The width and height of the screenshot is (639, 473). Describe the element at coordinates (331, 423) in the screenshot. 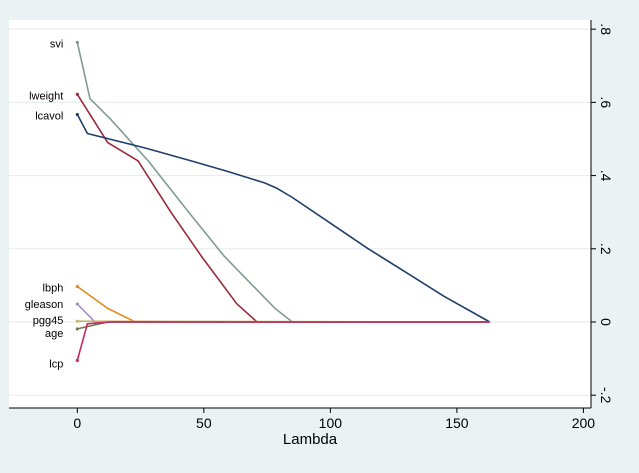

I see `x-tick-label-2: 100` at that location.